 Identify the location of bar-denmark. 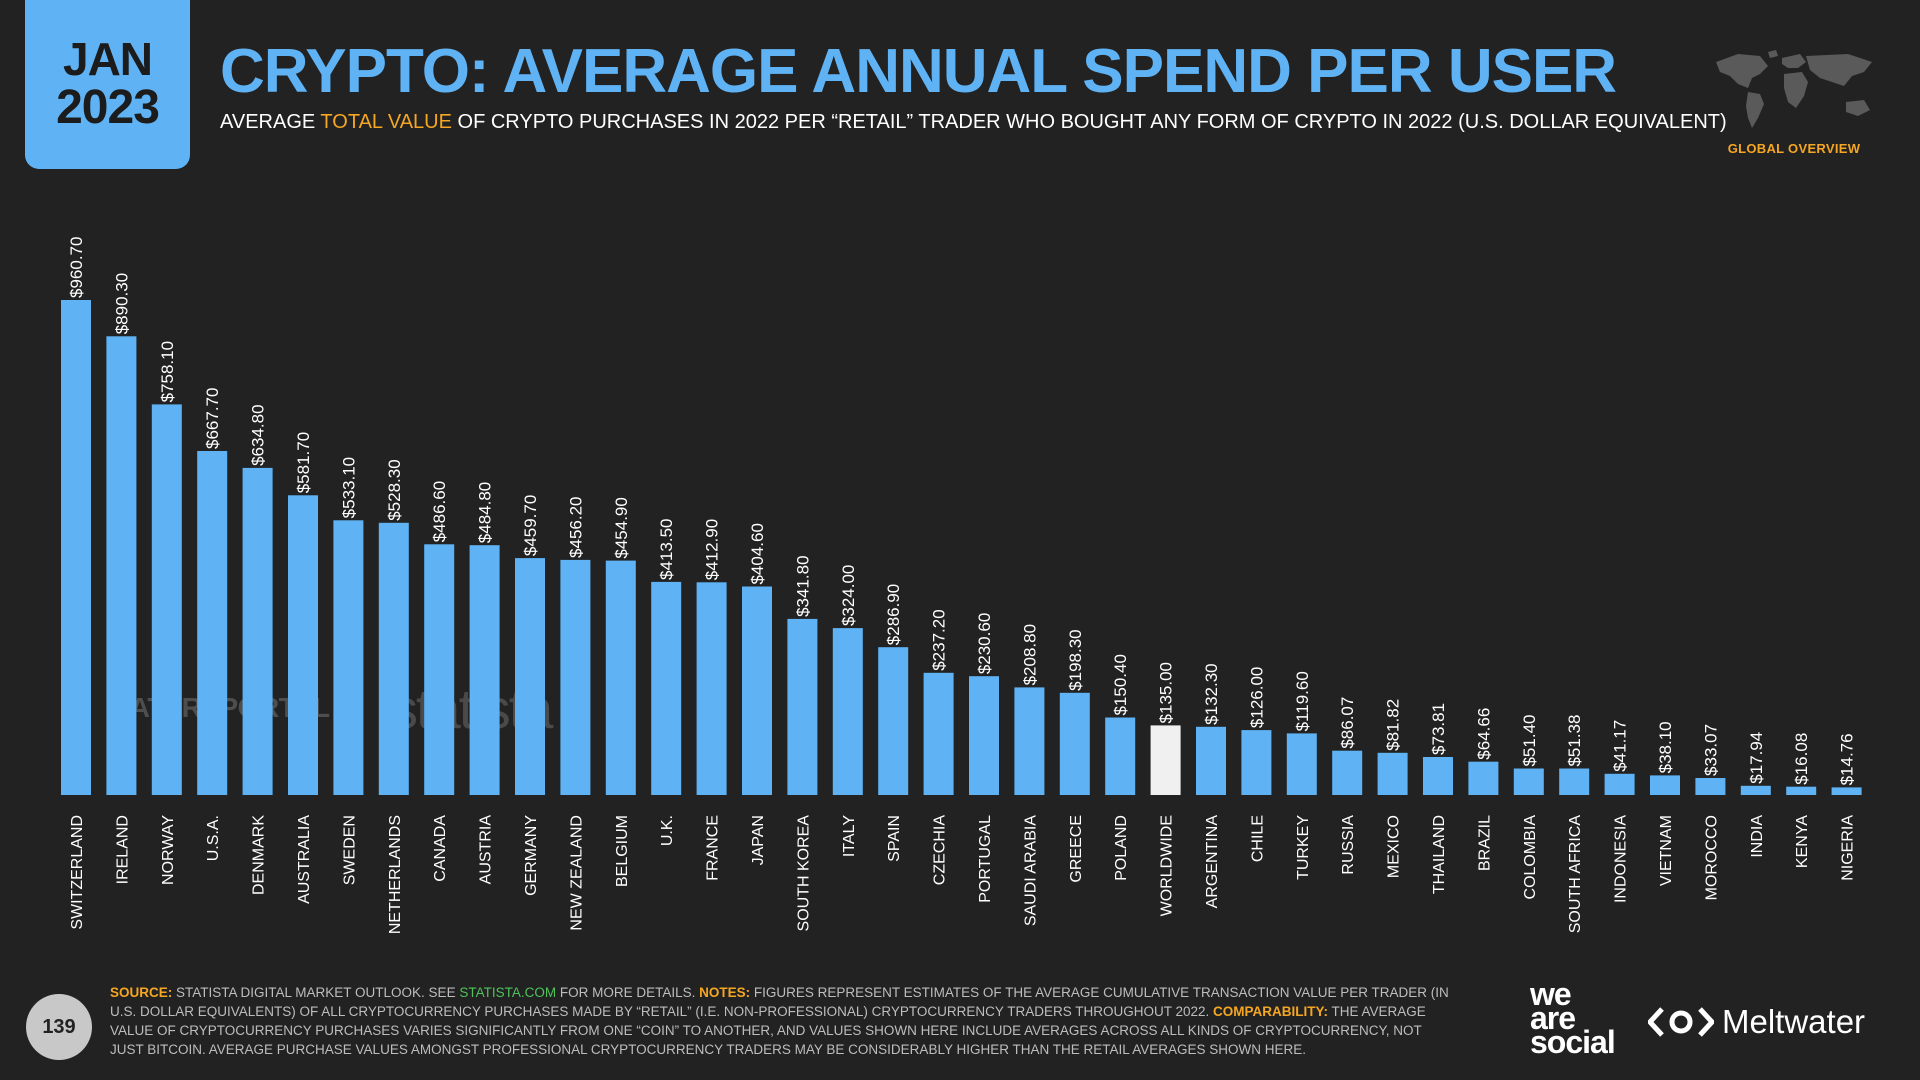
(257, 631).